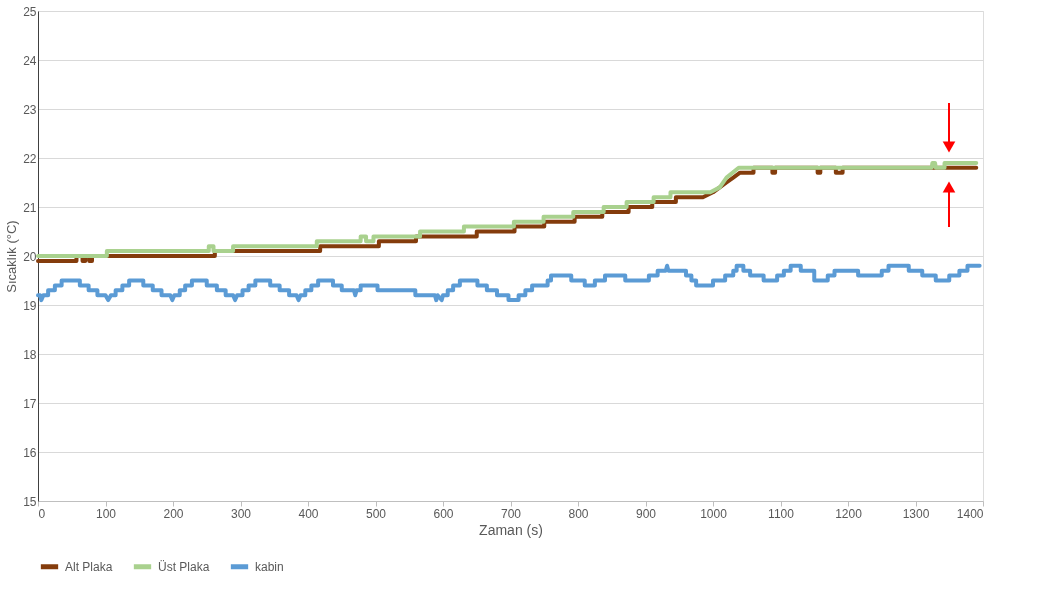 This screenshot has width=1058, height=608. I want to click on y-axis-title: Sıcaklık (°C), so click(12, 256).